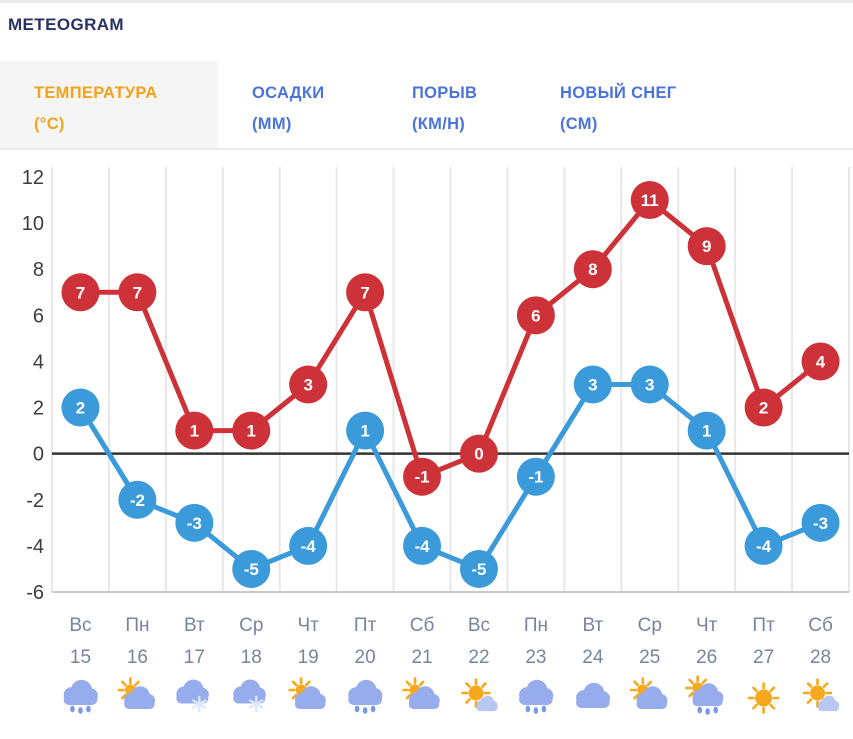  I want to click on data-point-label: 9, so click(706, 246).